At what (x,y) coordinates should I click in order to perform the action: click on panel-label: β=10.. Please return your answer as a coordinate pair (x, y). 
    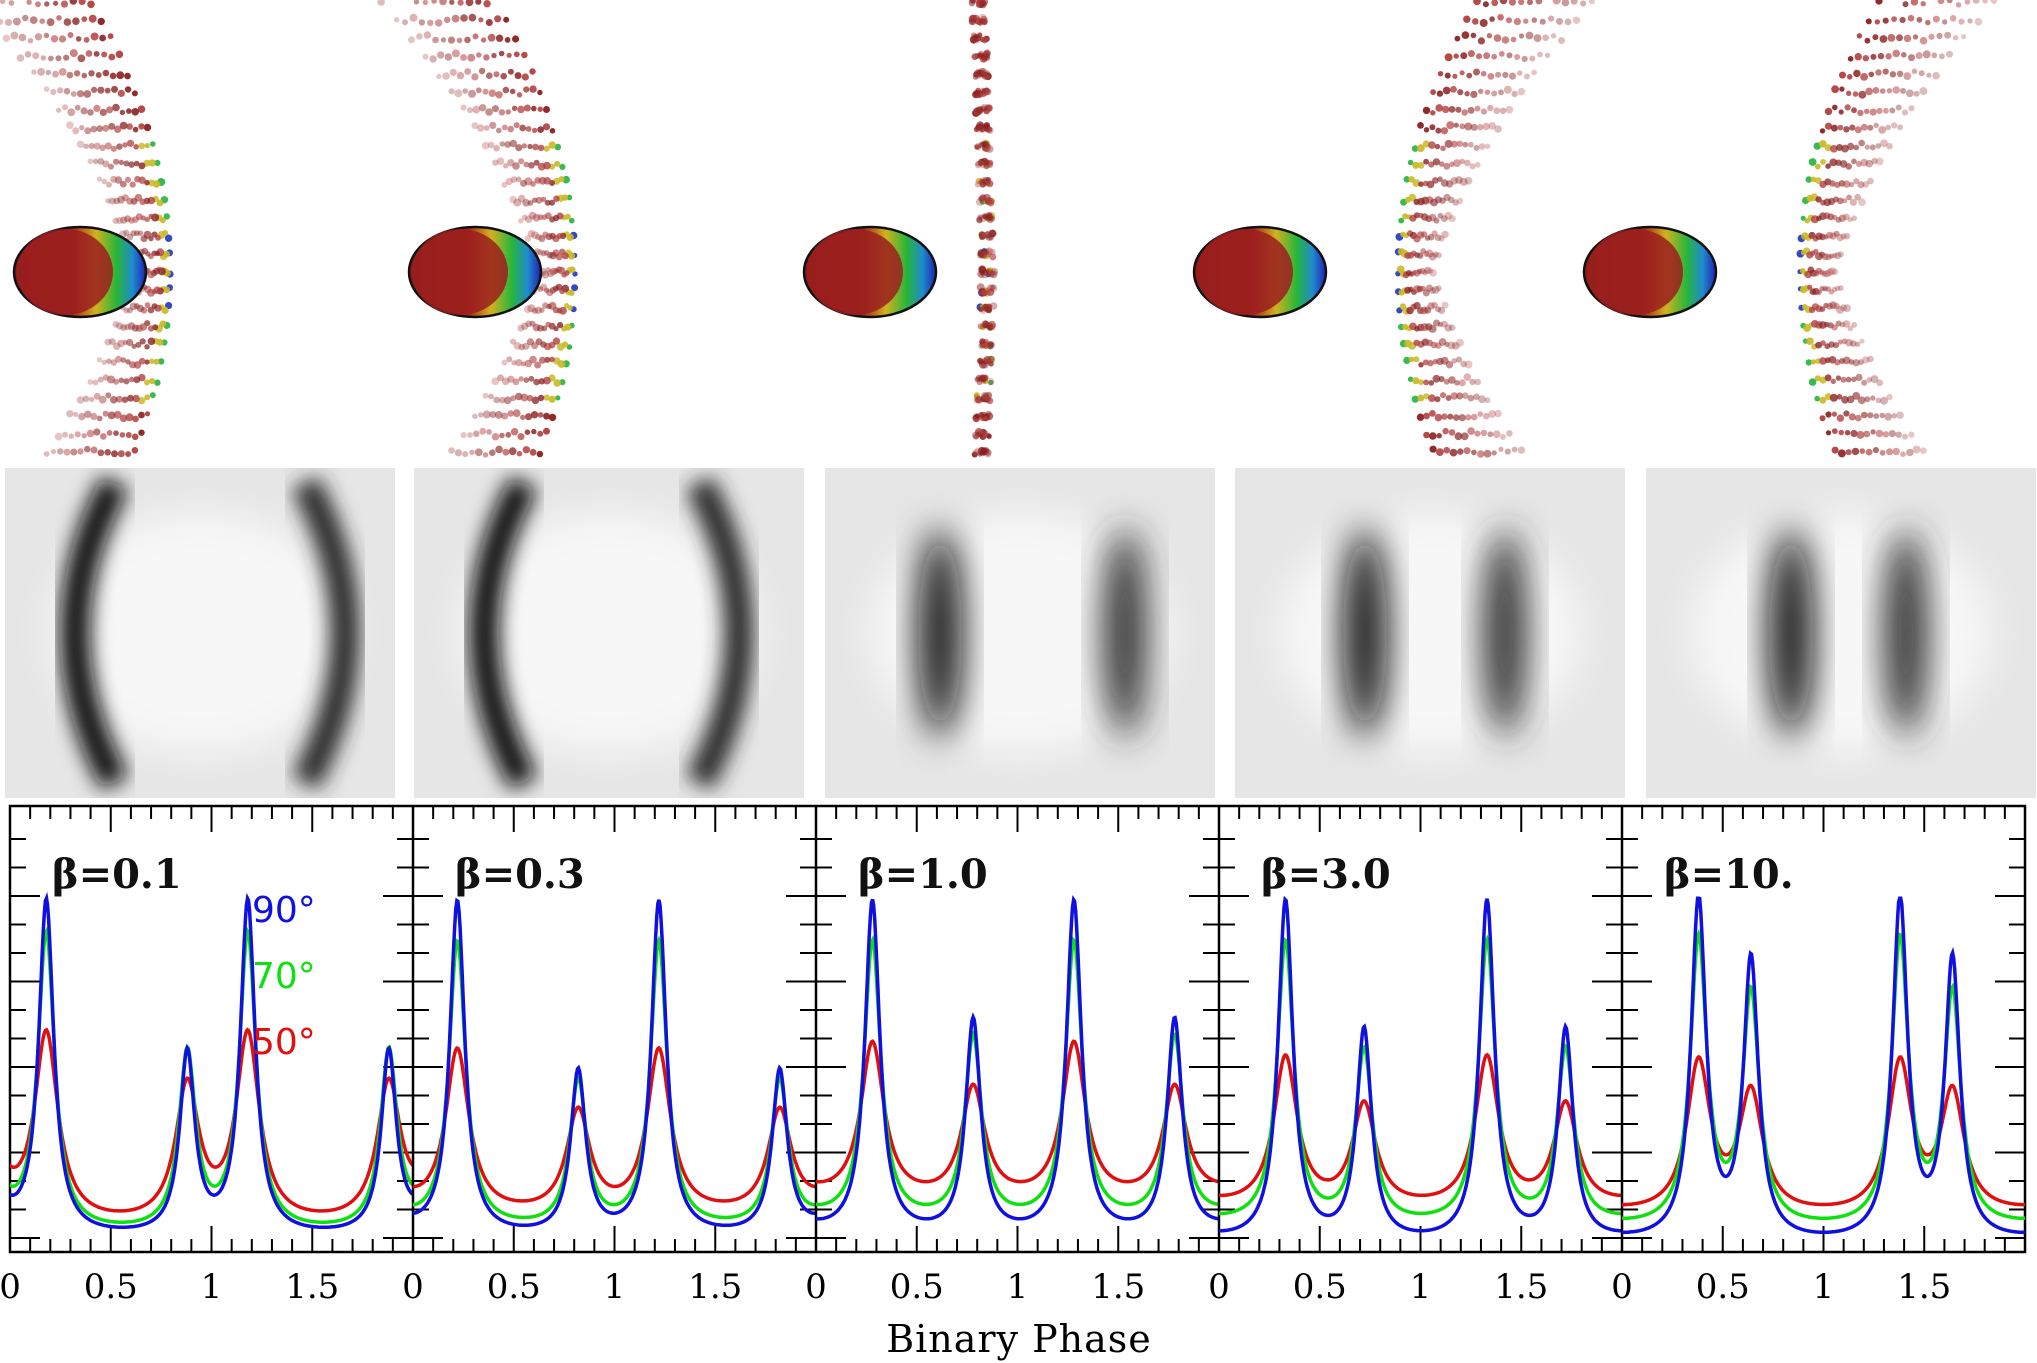
    Looking at the image, I should click on (1729, 874).